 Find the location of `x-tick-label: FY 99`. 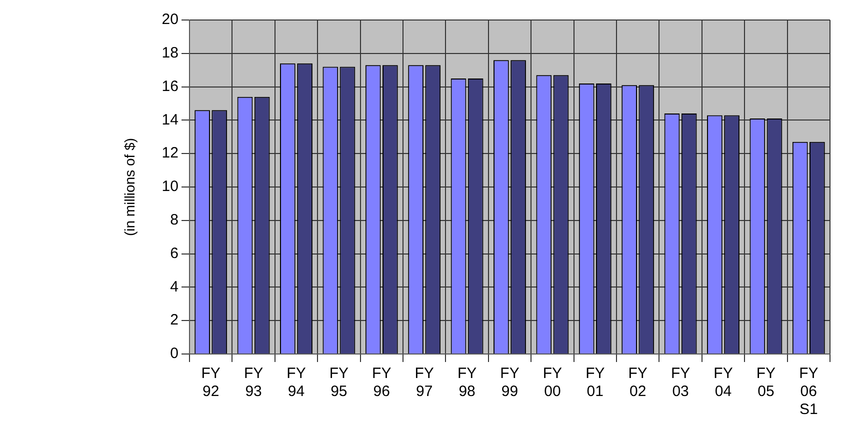

x-tick-label: FY 99 is located at coordinates (510, 382).